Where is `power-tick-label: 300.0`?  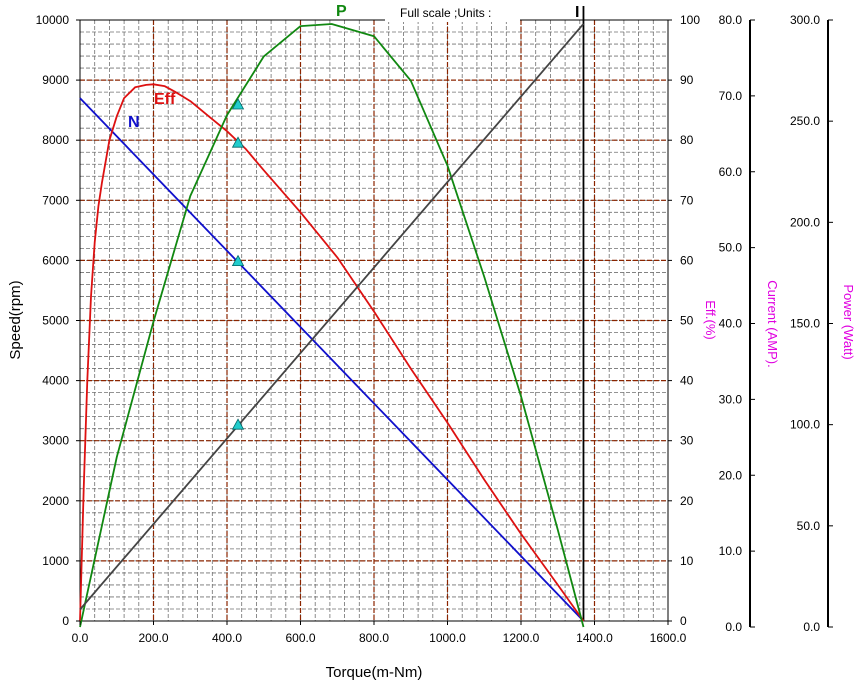
power-tick-label: 300.0 is located at coordinates (805, 20).